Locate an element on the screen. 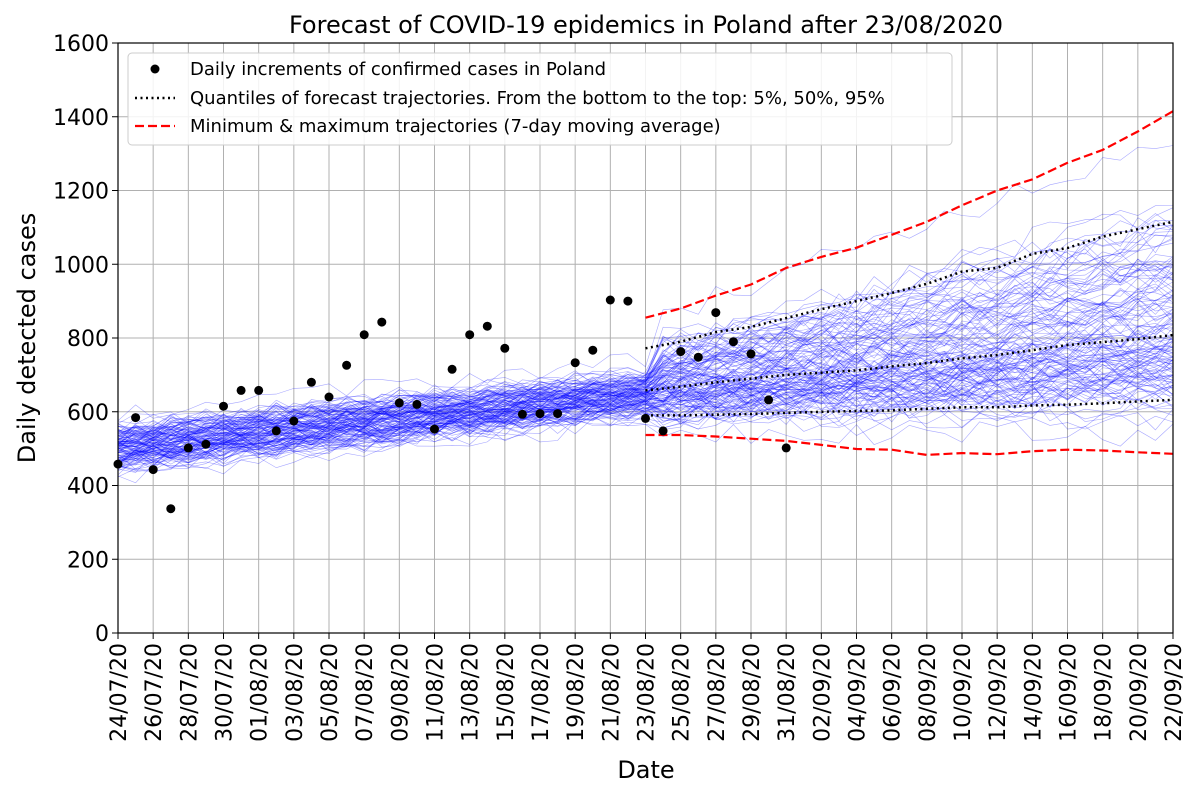 This screenshot has height=800, width=1200. x-tick-label: 15/08/20 is located at coordinates (506, 692).